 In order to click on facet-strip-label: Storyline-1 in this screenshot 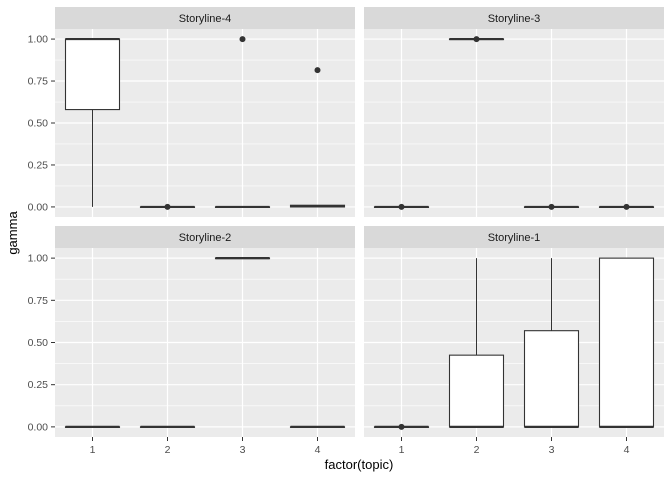, I will do `click(514, 238)`.